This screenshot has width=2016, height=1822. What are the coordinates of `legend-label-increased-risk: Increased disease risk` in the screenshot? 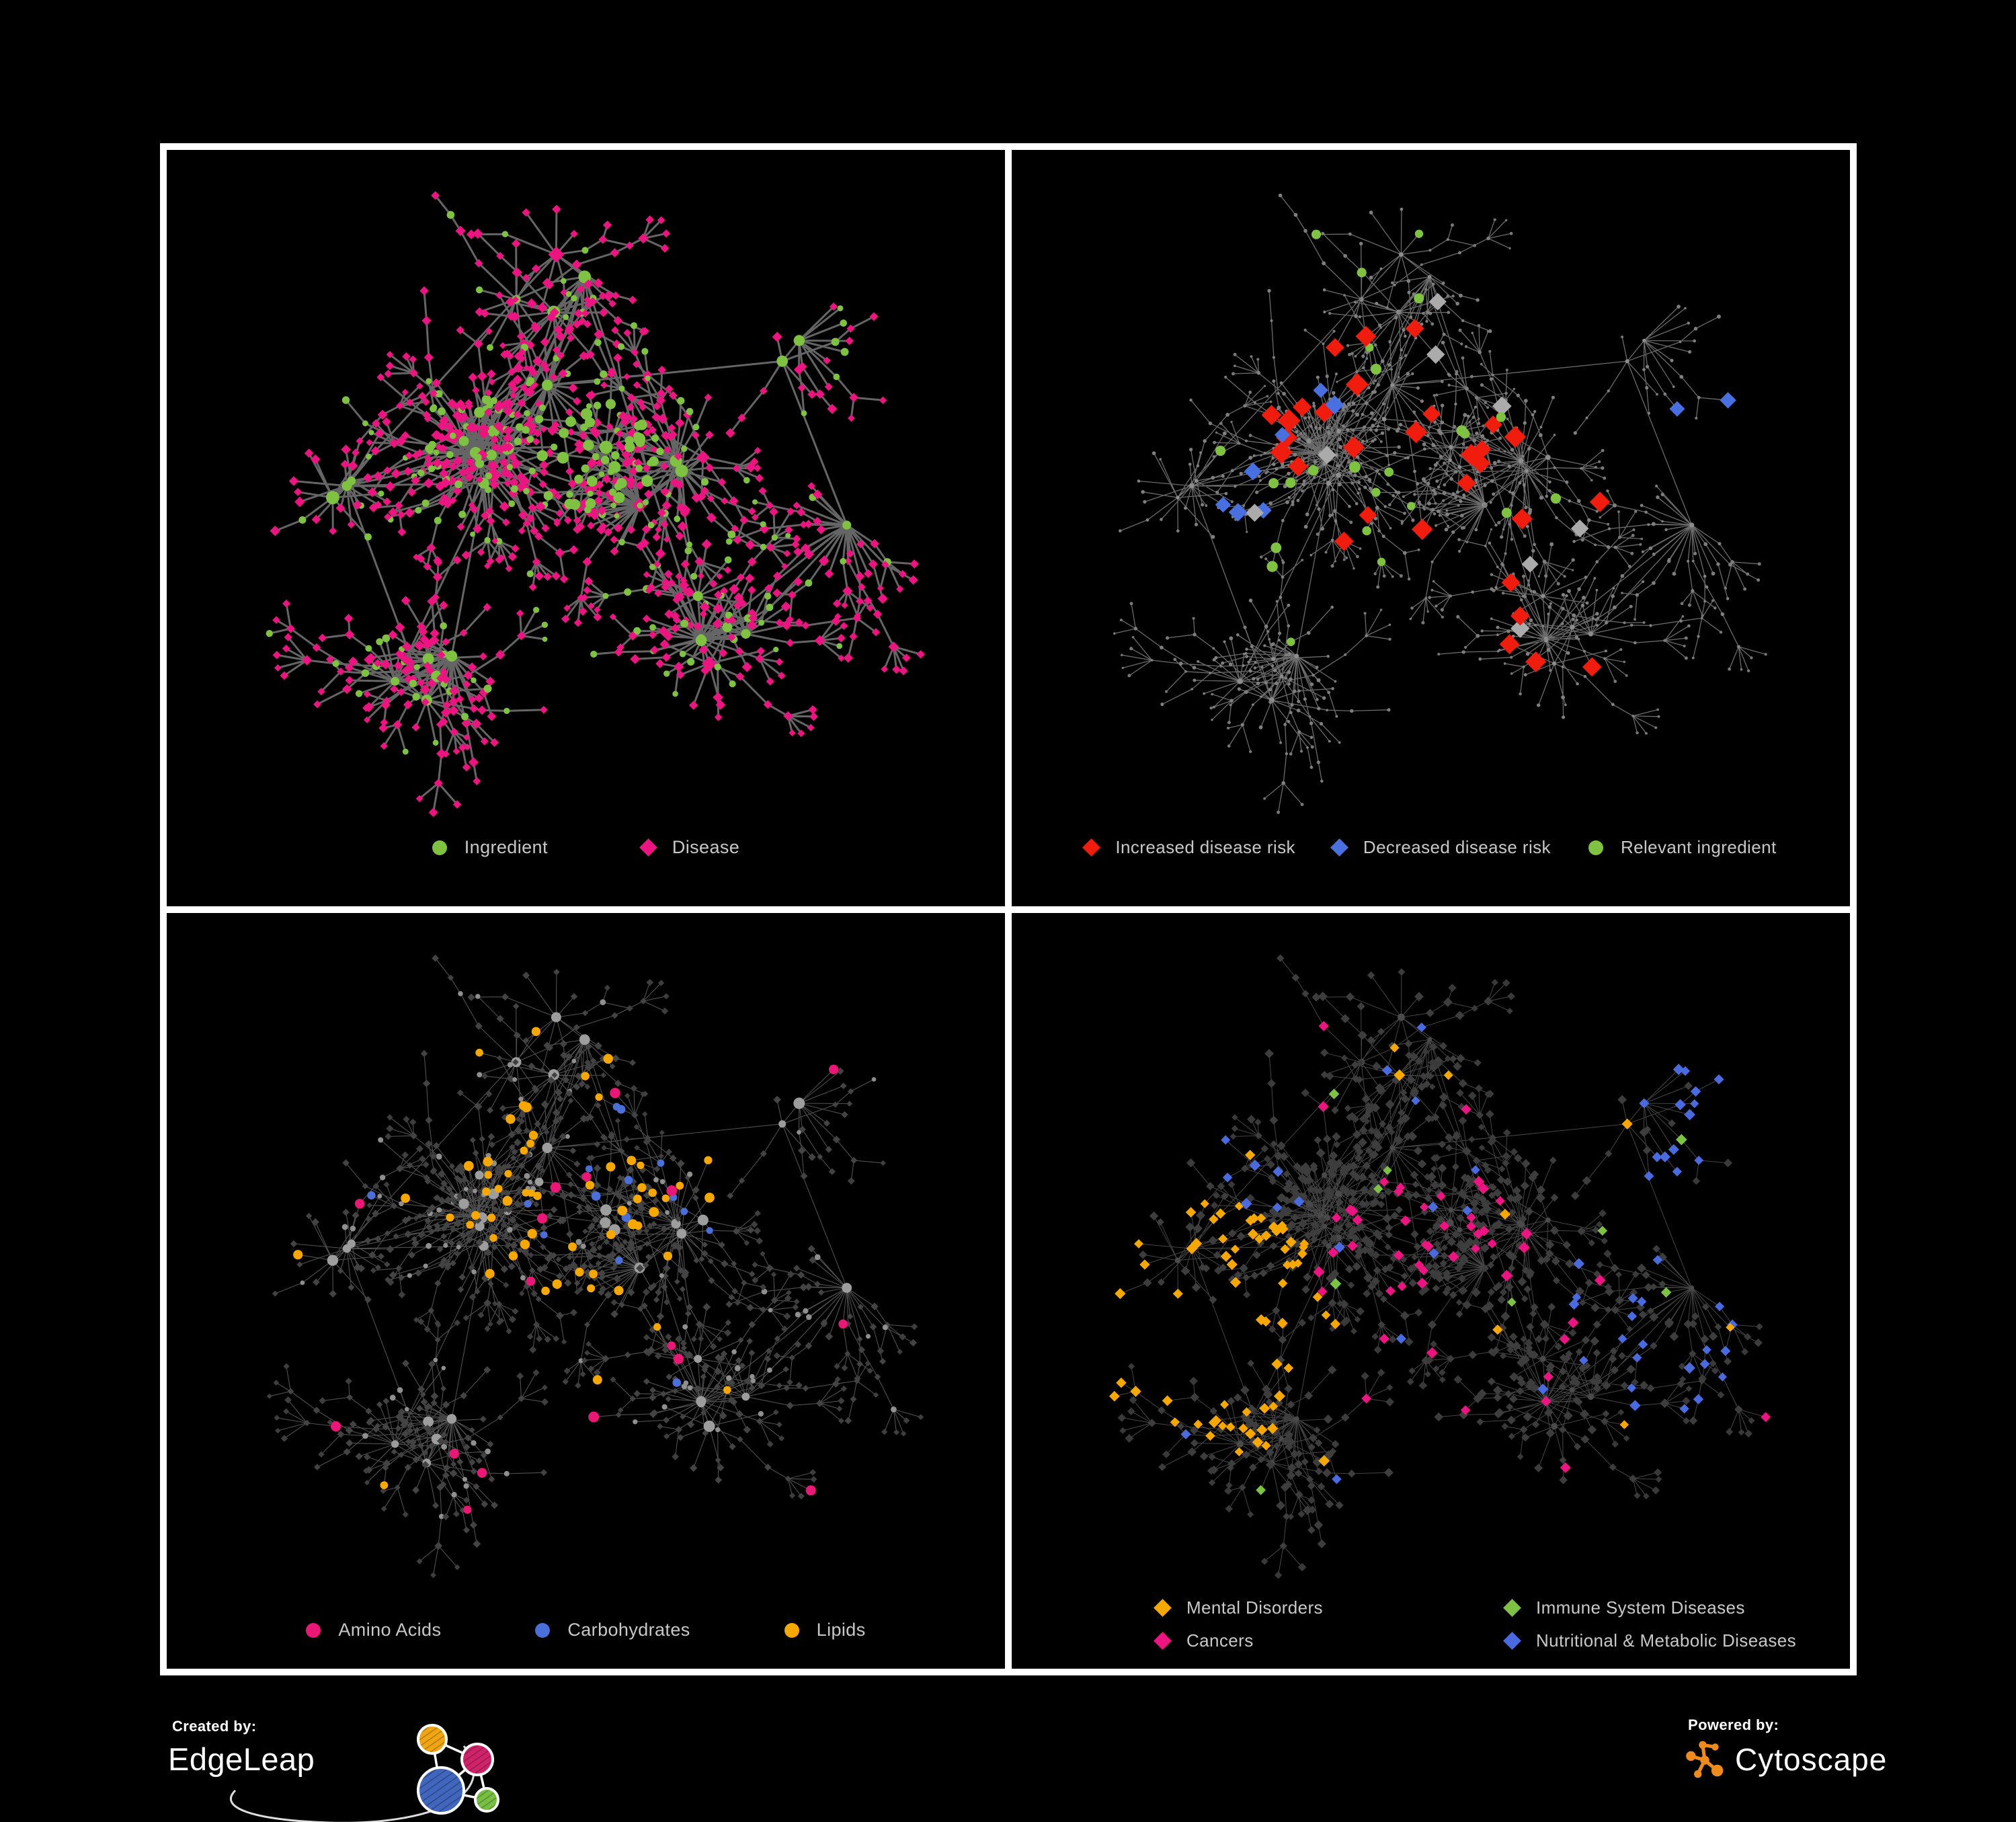 It's located at (1205, 847).